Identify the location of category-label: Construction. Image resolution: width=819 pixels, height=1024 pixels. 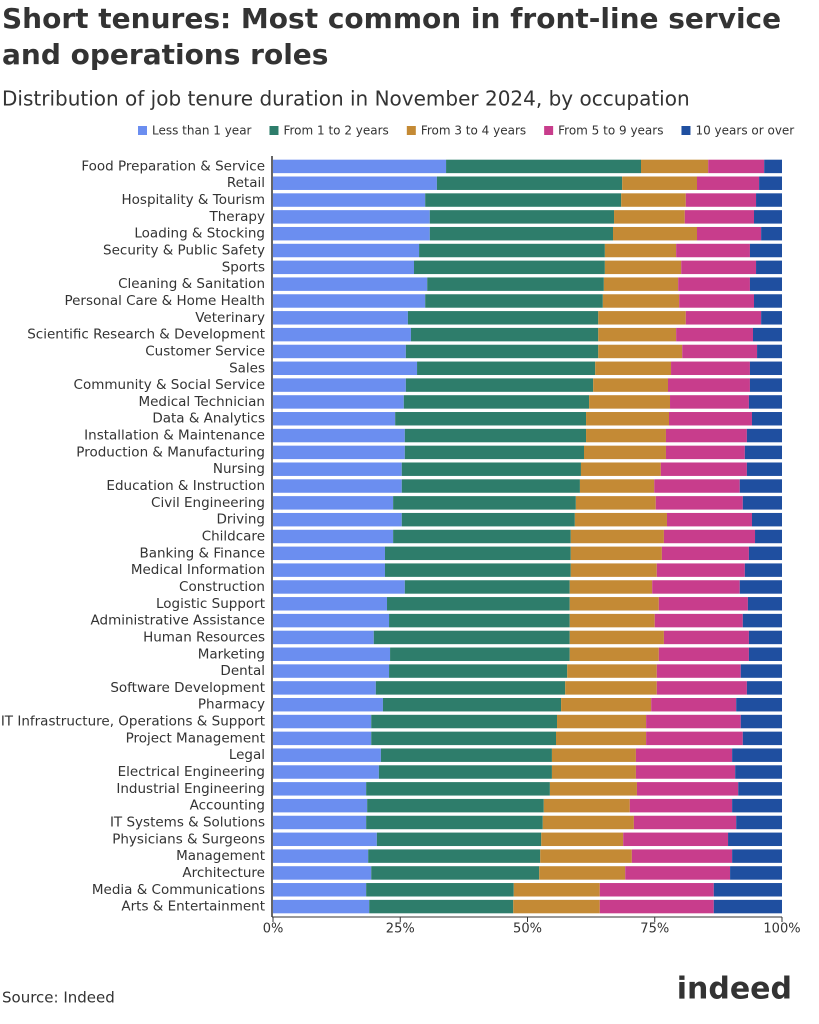
(222, 587).